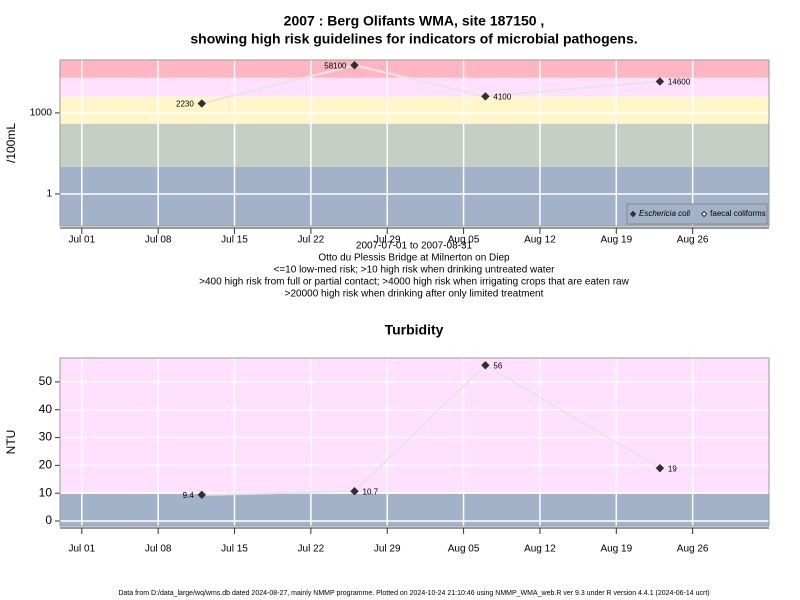 The image size is (800, 600). I want to click on chart-title: 2007 : Berg Olifants WMA, site 187150 ,, so click(414, 21).